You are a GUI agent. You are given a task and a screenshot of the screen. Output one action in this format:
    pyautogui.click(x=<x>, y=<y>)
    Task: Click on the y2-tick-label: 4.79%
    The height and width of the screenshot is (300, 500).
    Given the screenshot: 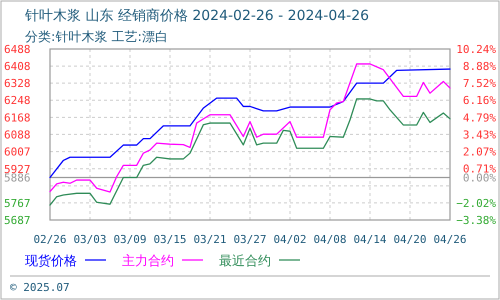 What is the action you would take?
    pyautogui.click(x=479, y=117)
    